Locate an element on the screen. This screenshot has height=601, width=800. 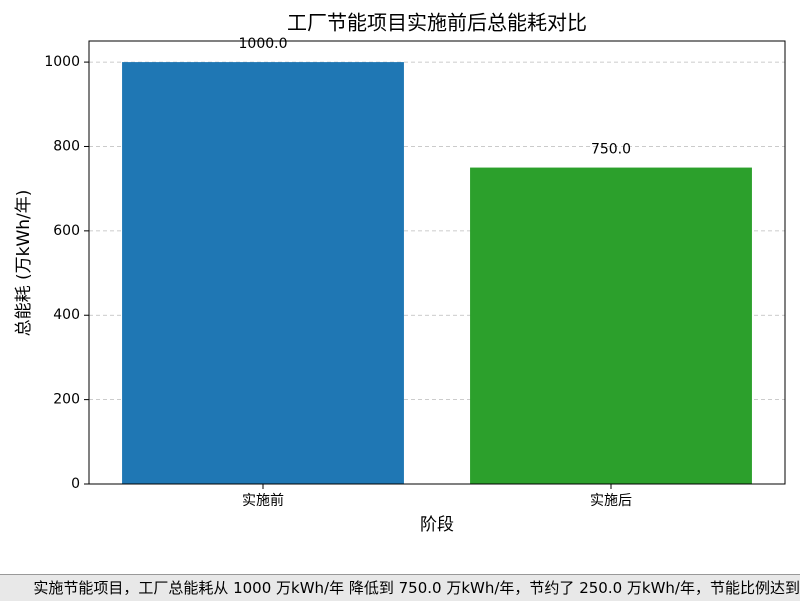
y-tick-label: 0 is located at coordinates (75, 484).